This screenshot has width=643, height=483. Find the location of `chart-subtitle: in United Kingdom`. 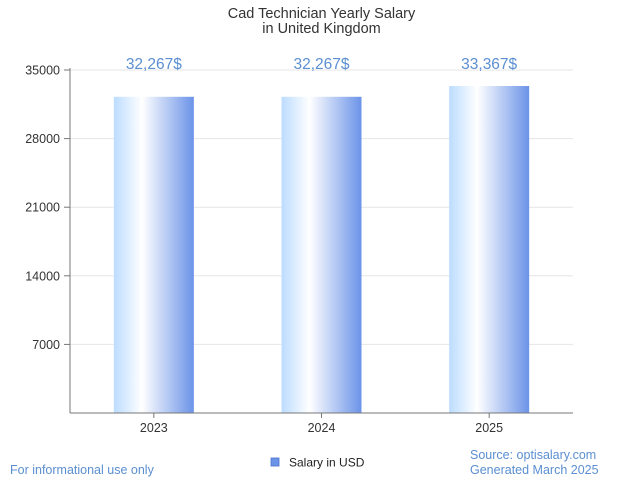

chart-subtitle: in United Kingdom is located at coordinates (321, 29).